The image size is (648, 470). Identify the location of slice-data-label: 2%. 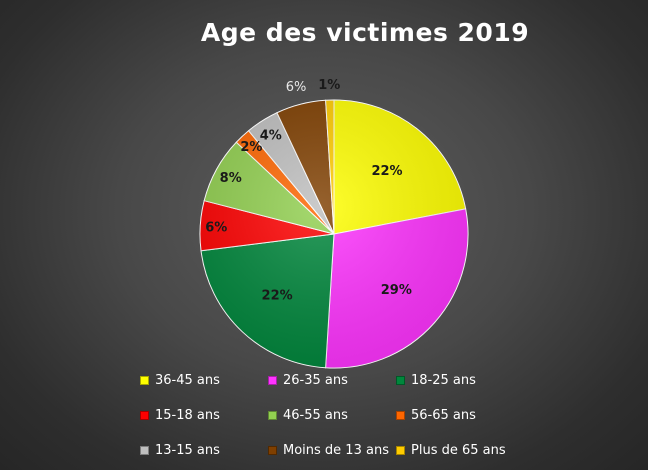
(251, 147).